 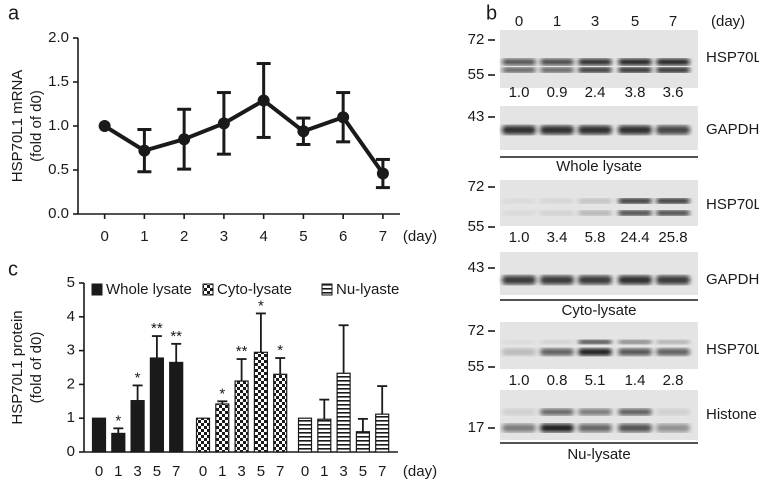 What do you see at coordinates (599, 166) in the screenshot?
I see `fraction-label: Whole lysate` at bounding box center [599, 166].